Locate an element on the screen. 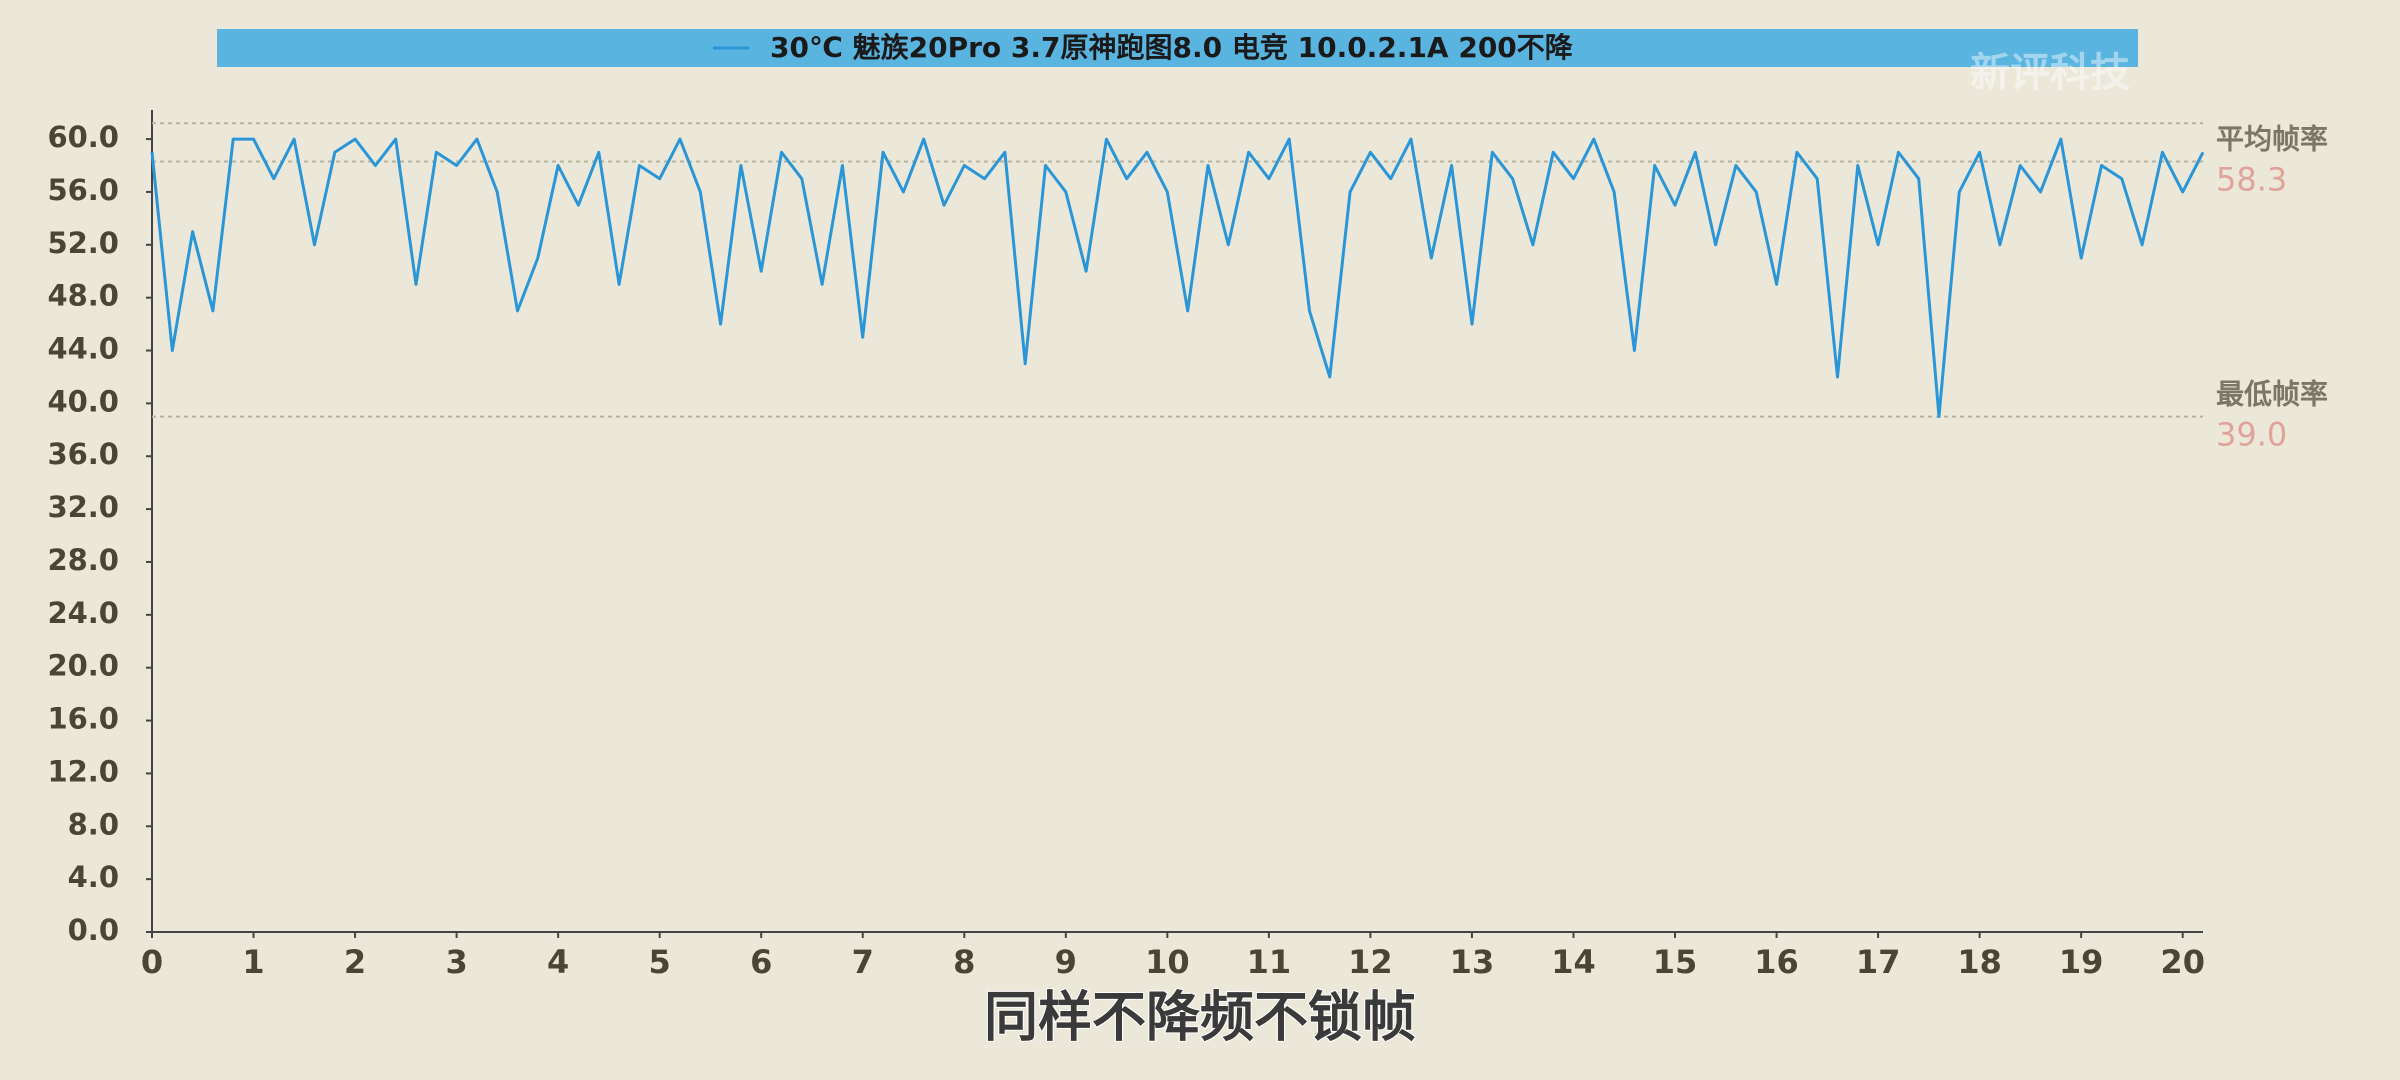 The image size is (2400, 1080). x-tick-label: 20 is located at coordinates (2182, 962).